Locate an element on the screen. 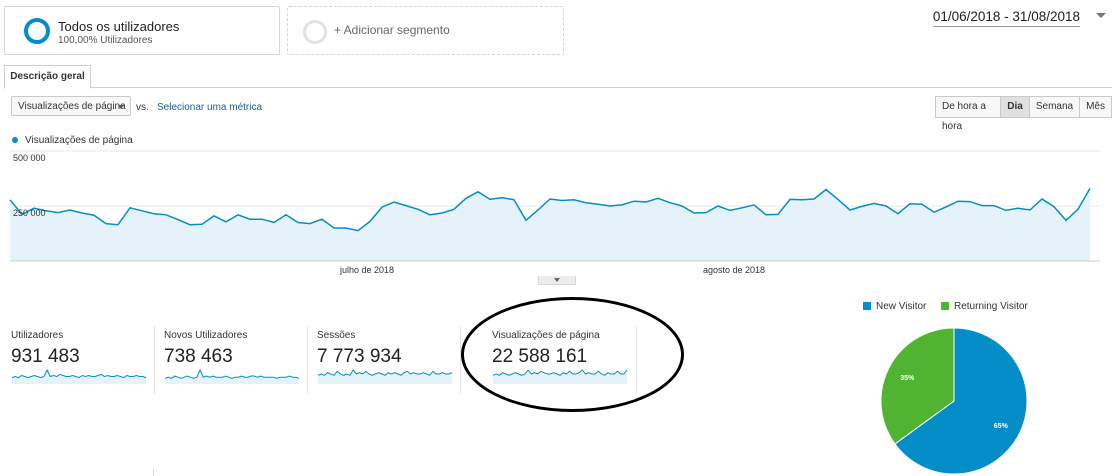 Image resolution: width=1112 pixels, height=476 pixels. y-tick-label-250000: 250 000 is located at coordinates (29, 213).